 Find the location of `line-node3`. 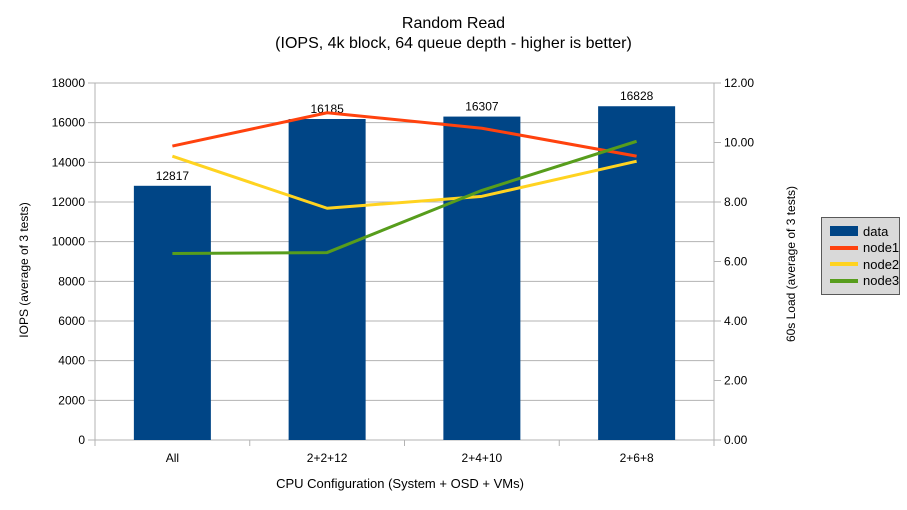

line-node3 is located at coordinates (405, 197).